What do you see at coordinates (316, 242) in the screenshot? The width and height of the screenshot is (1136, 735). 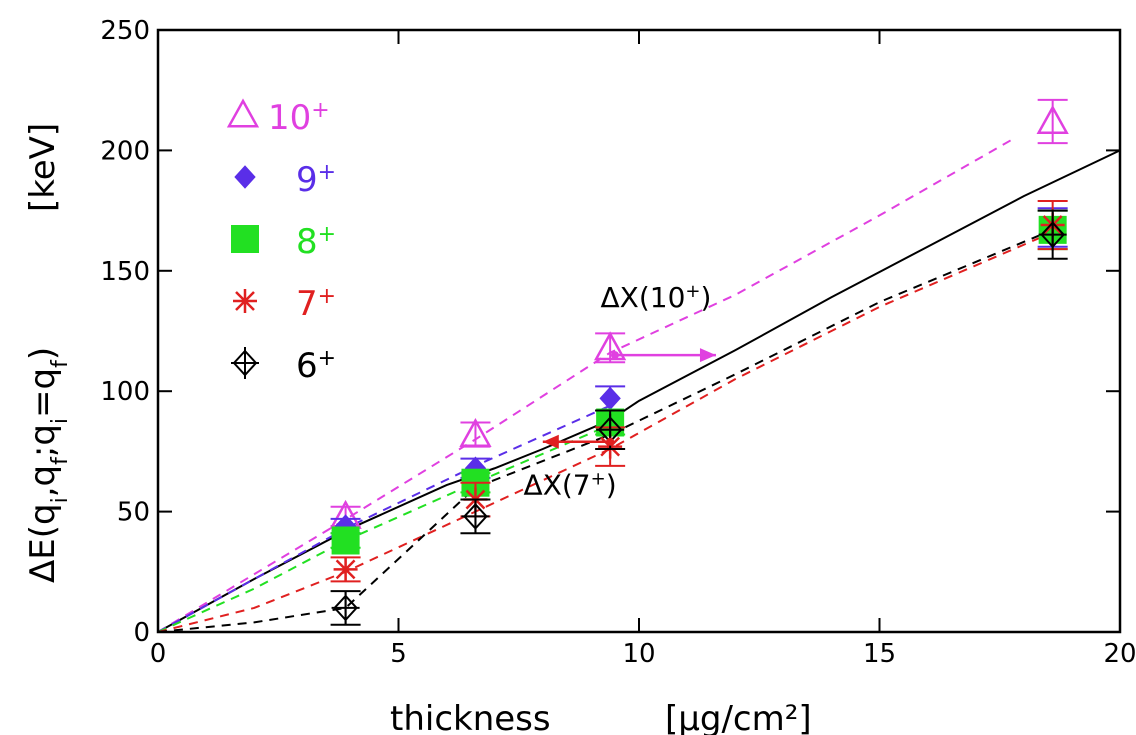 I see `legend-label-8+: 8+` at bounding box center [316, 242].